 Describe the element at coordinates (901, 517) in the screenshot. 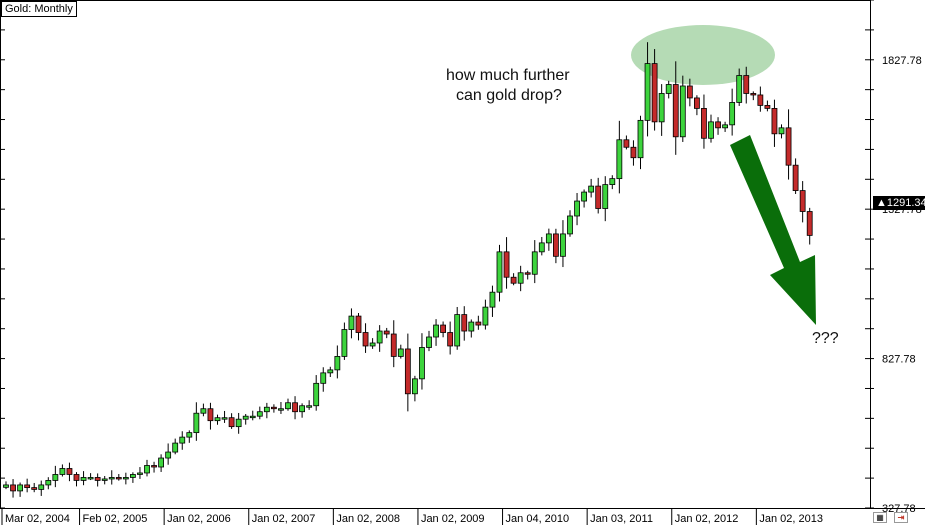

I see `go-to-end-icon: ⇥` at that location.